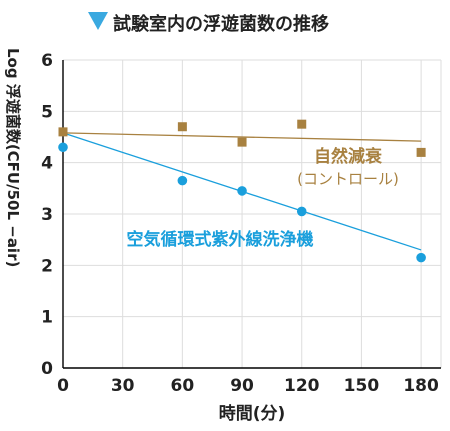 The width and height of the screenshot is (450, 431). I want to click on x-tick-label: 30, so click(123, 386).